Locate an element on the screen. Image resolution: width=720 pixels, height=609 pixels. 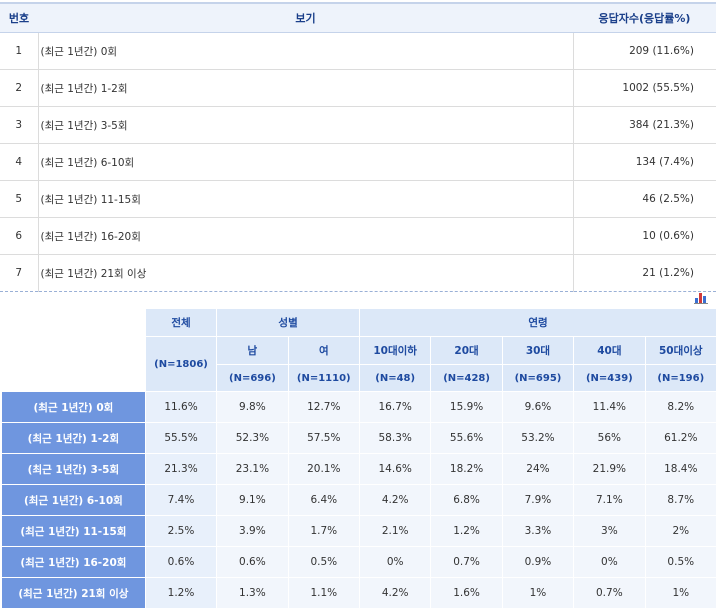
cell-value: 3.3% is located at coordinates (538, 531).